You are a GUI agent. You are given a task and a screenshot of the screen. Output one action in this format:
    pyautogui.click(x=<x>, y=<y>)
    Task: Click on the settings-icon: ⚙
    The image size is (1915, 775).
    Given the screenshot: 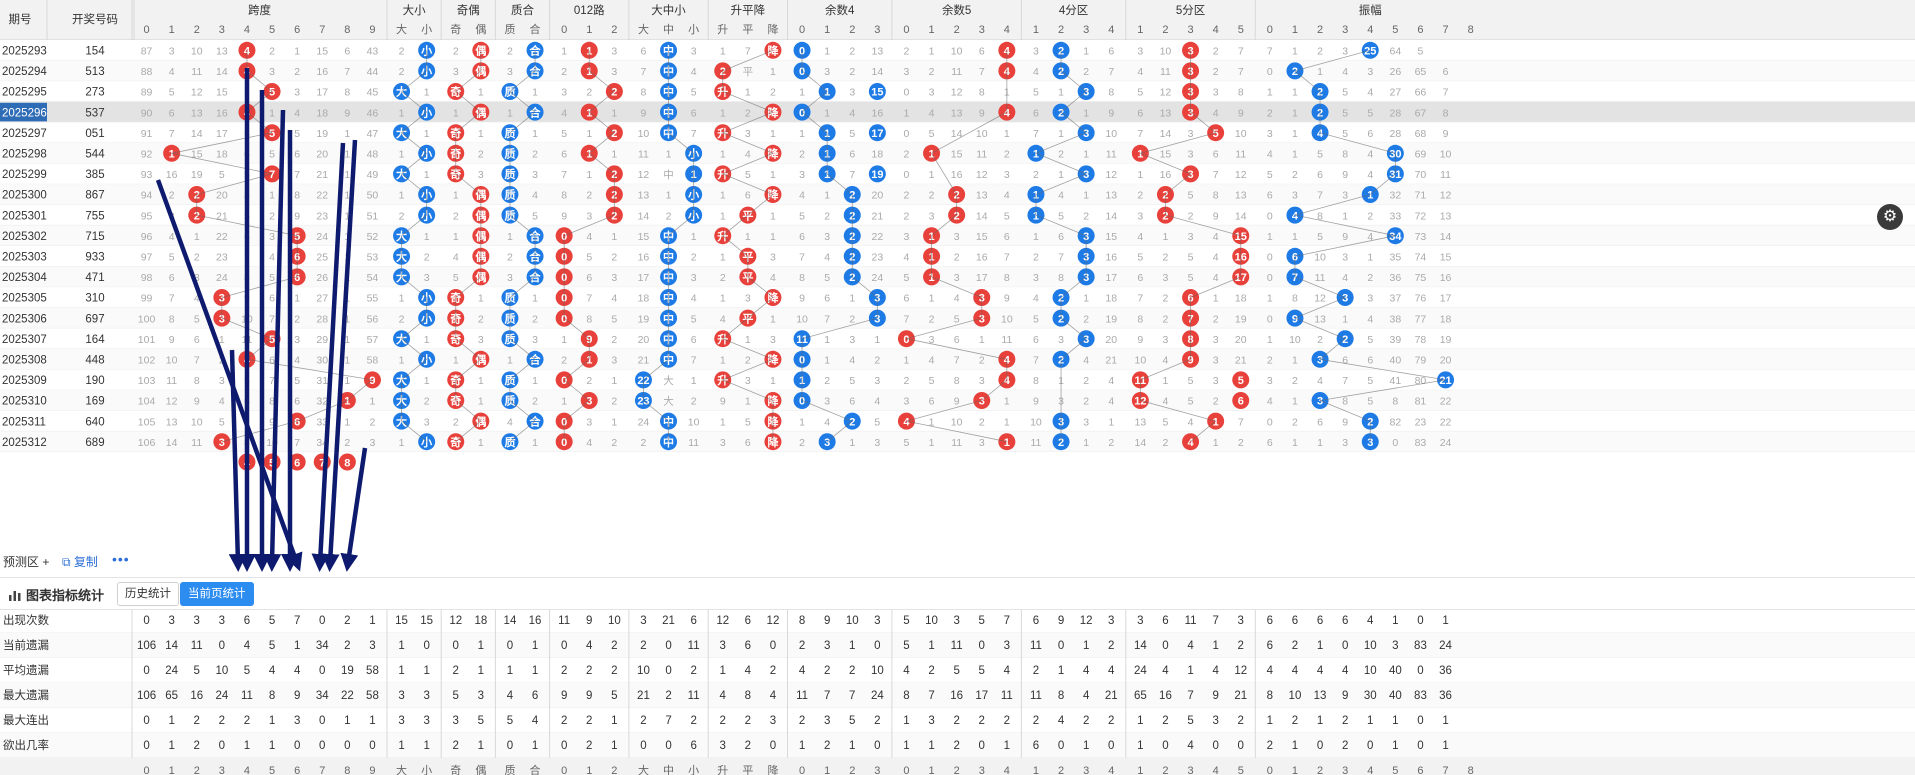 What is the action you would take?
    pyautogui.click(x=1890, y=217)
    